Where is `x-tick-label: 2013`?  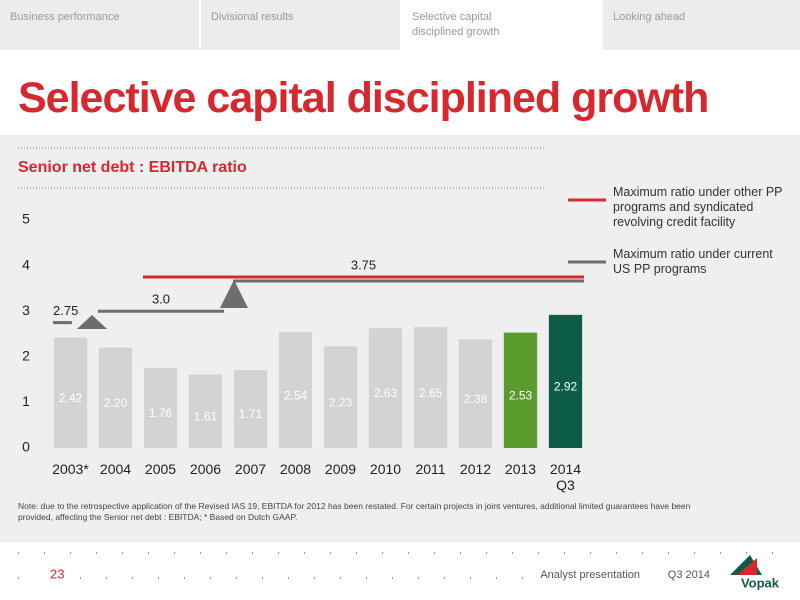
x-tick-label: 2013 is located at coordinates (520, 469).